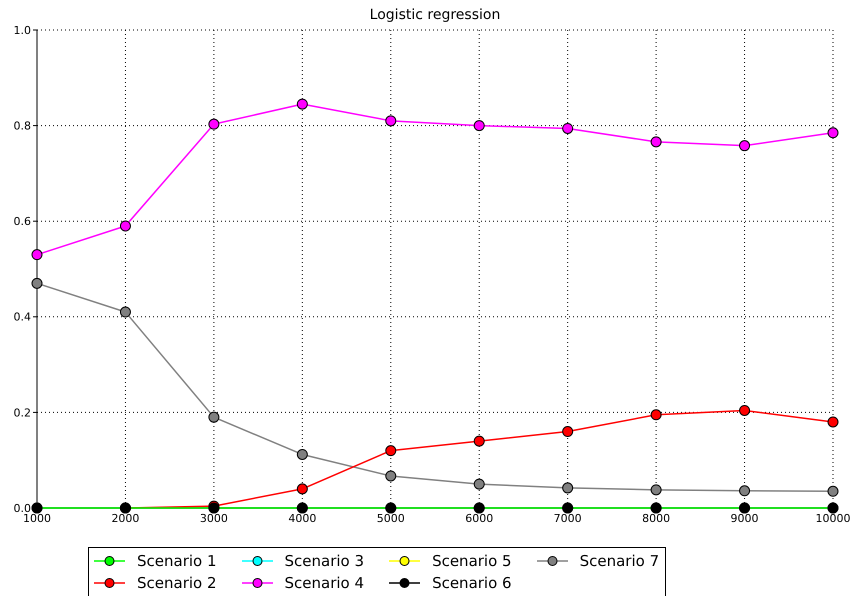  What do you see at coordinates (744, 518) in the screenshot?
I see `x-tick-label: 9000` at bounding box center [744, 518].